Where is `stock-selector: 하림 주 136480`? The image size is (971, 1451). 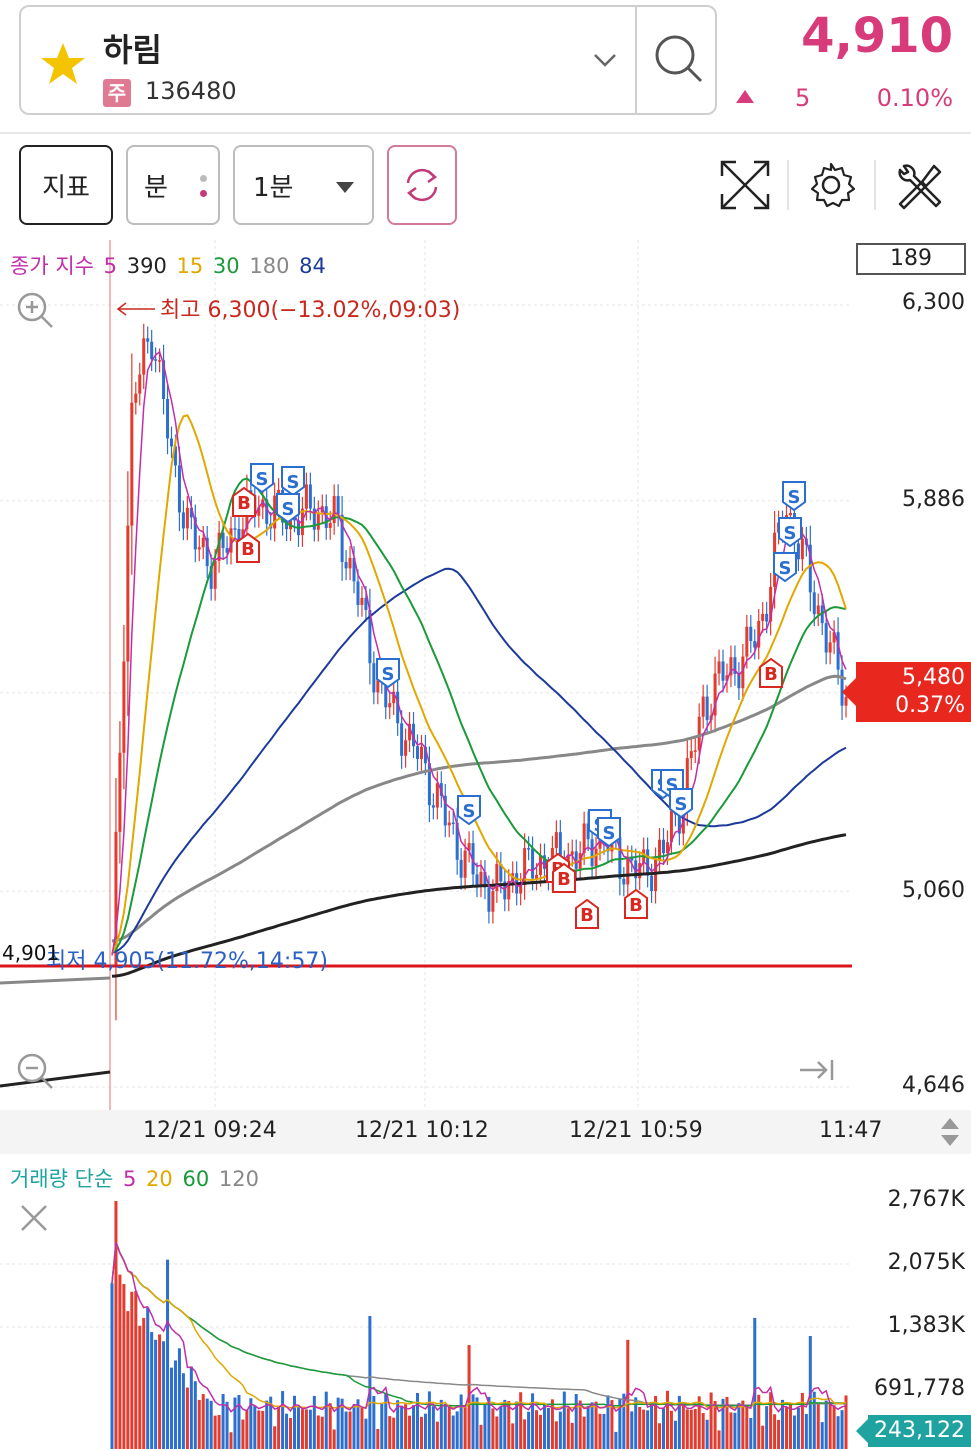
stock-selector: 하림 주 136480 is located at coordinates (368, 60).